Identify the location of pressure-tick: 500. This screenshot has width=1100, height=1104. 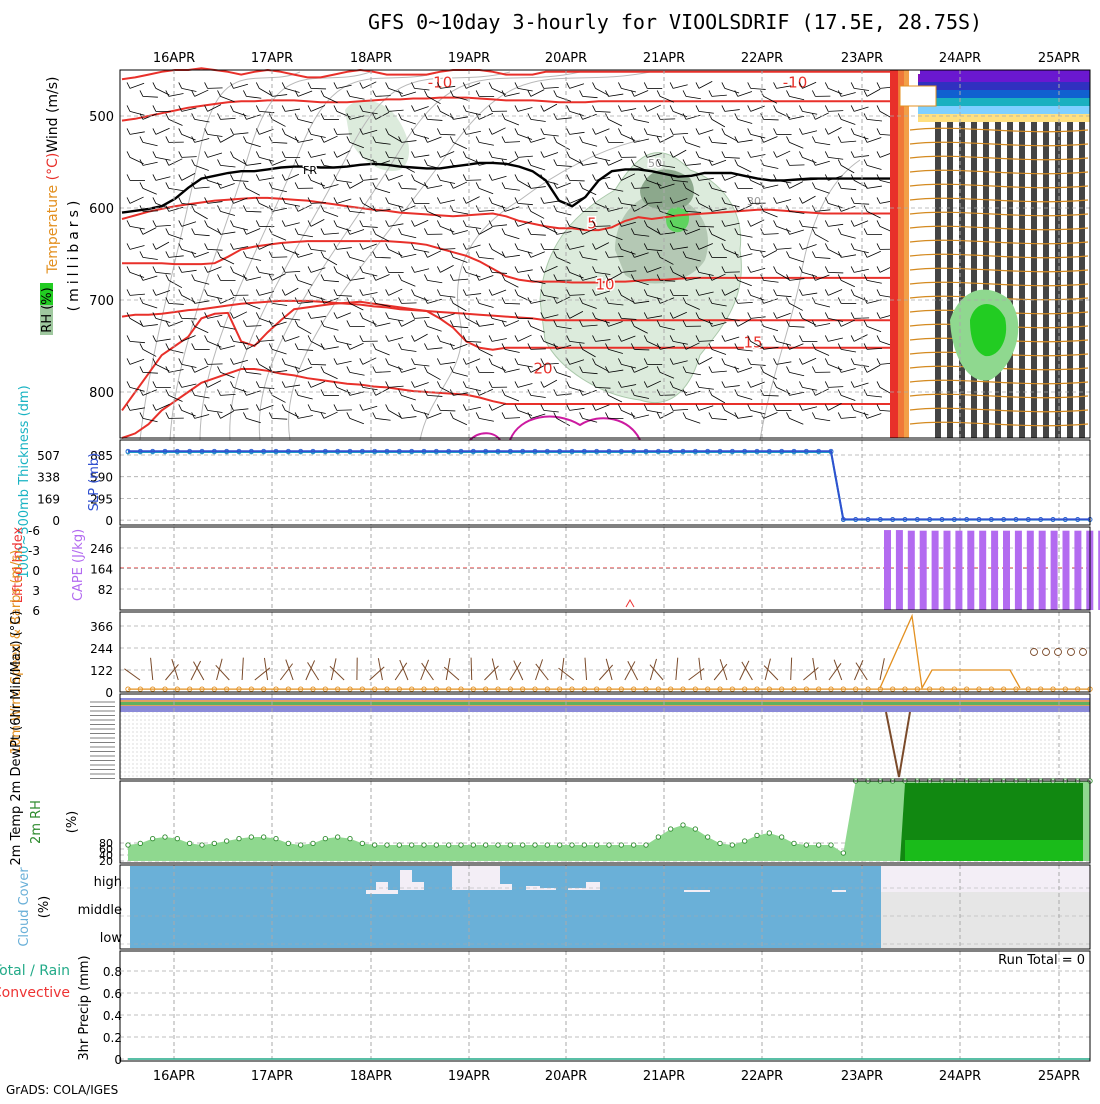
(101, 117).